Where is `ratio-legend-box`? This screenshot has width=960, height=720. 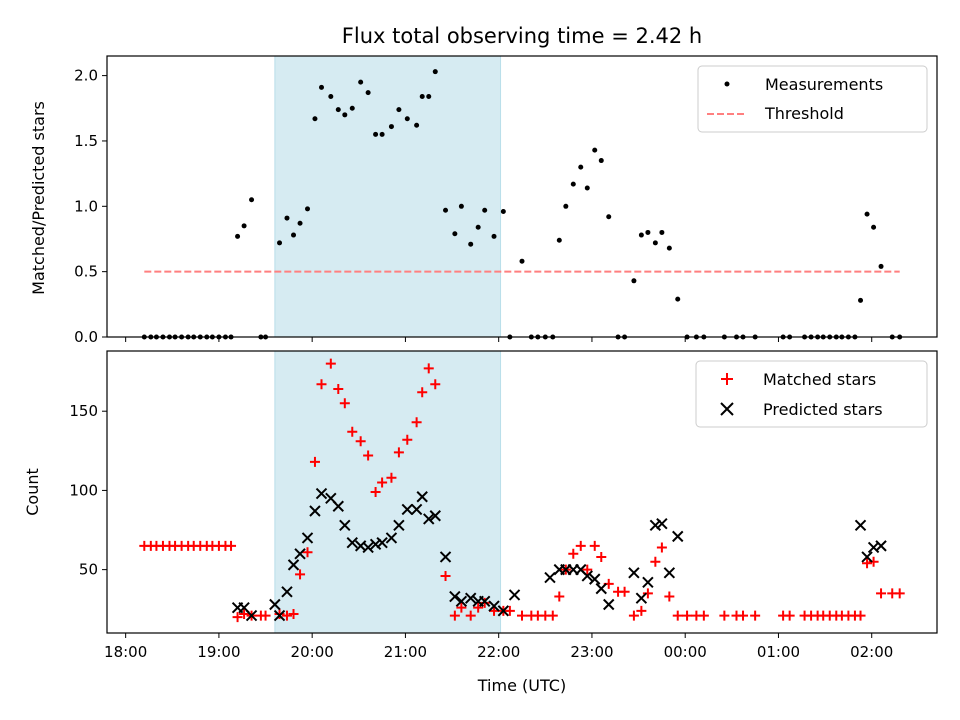 ratio-legend-box is located at coordinates (812, 99).